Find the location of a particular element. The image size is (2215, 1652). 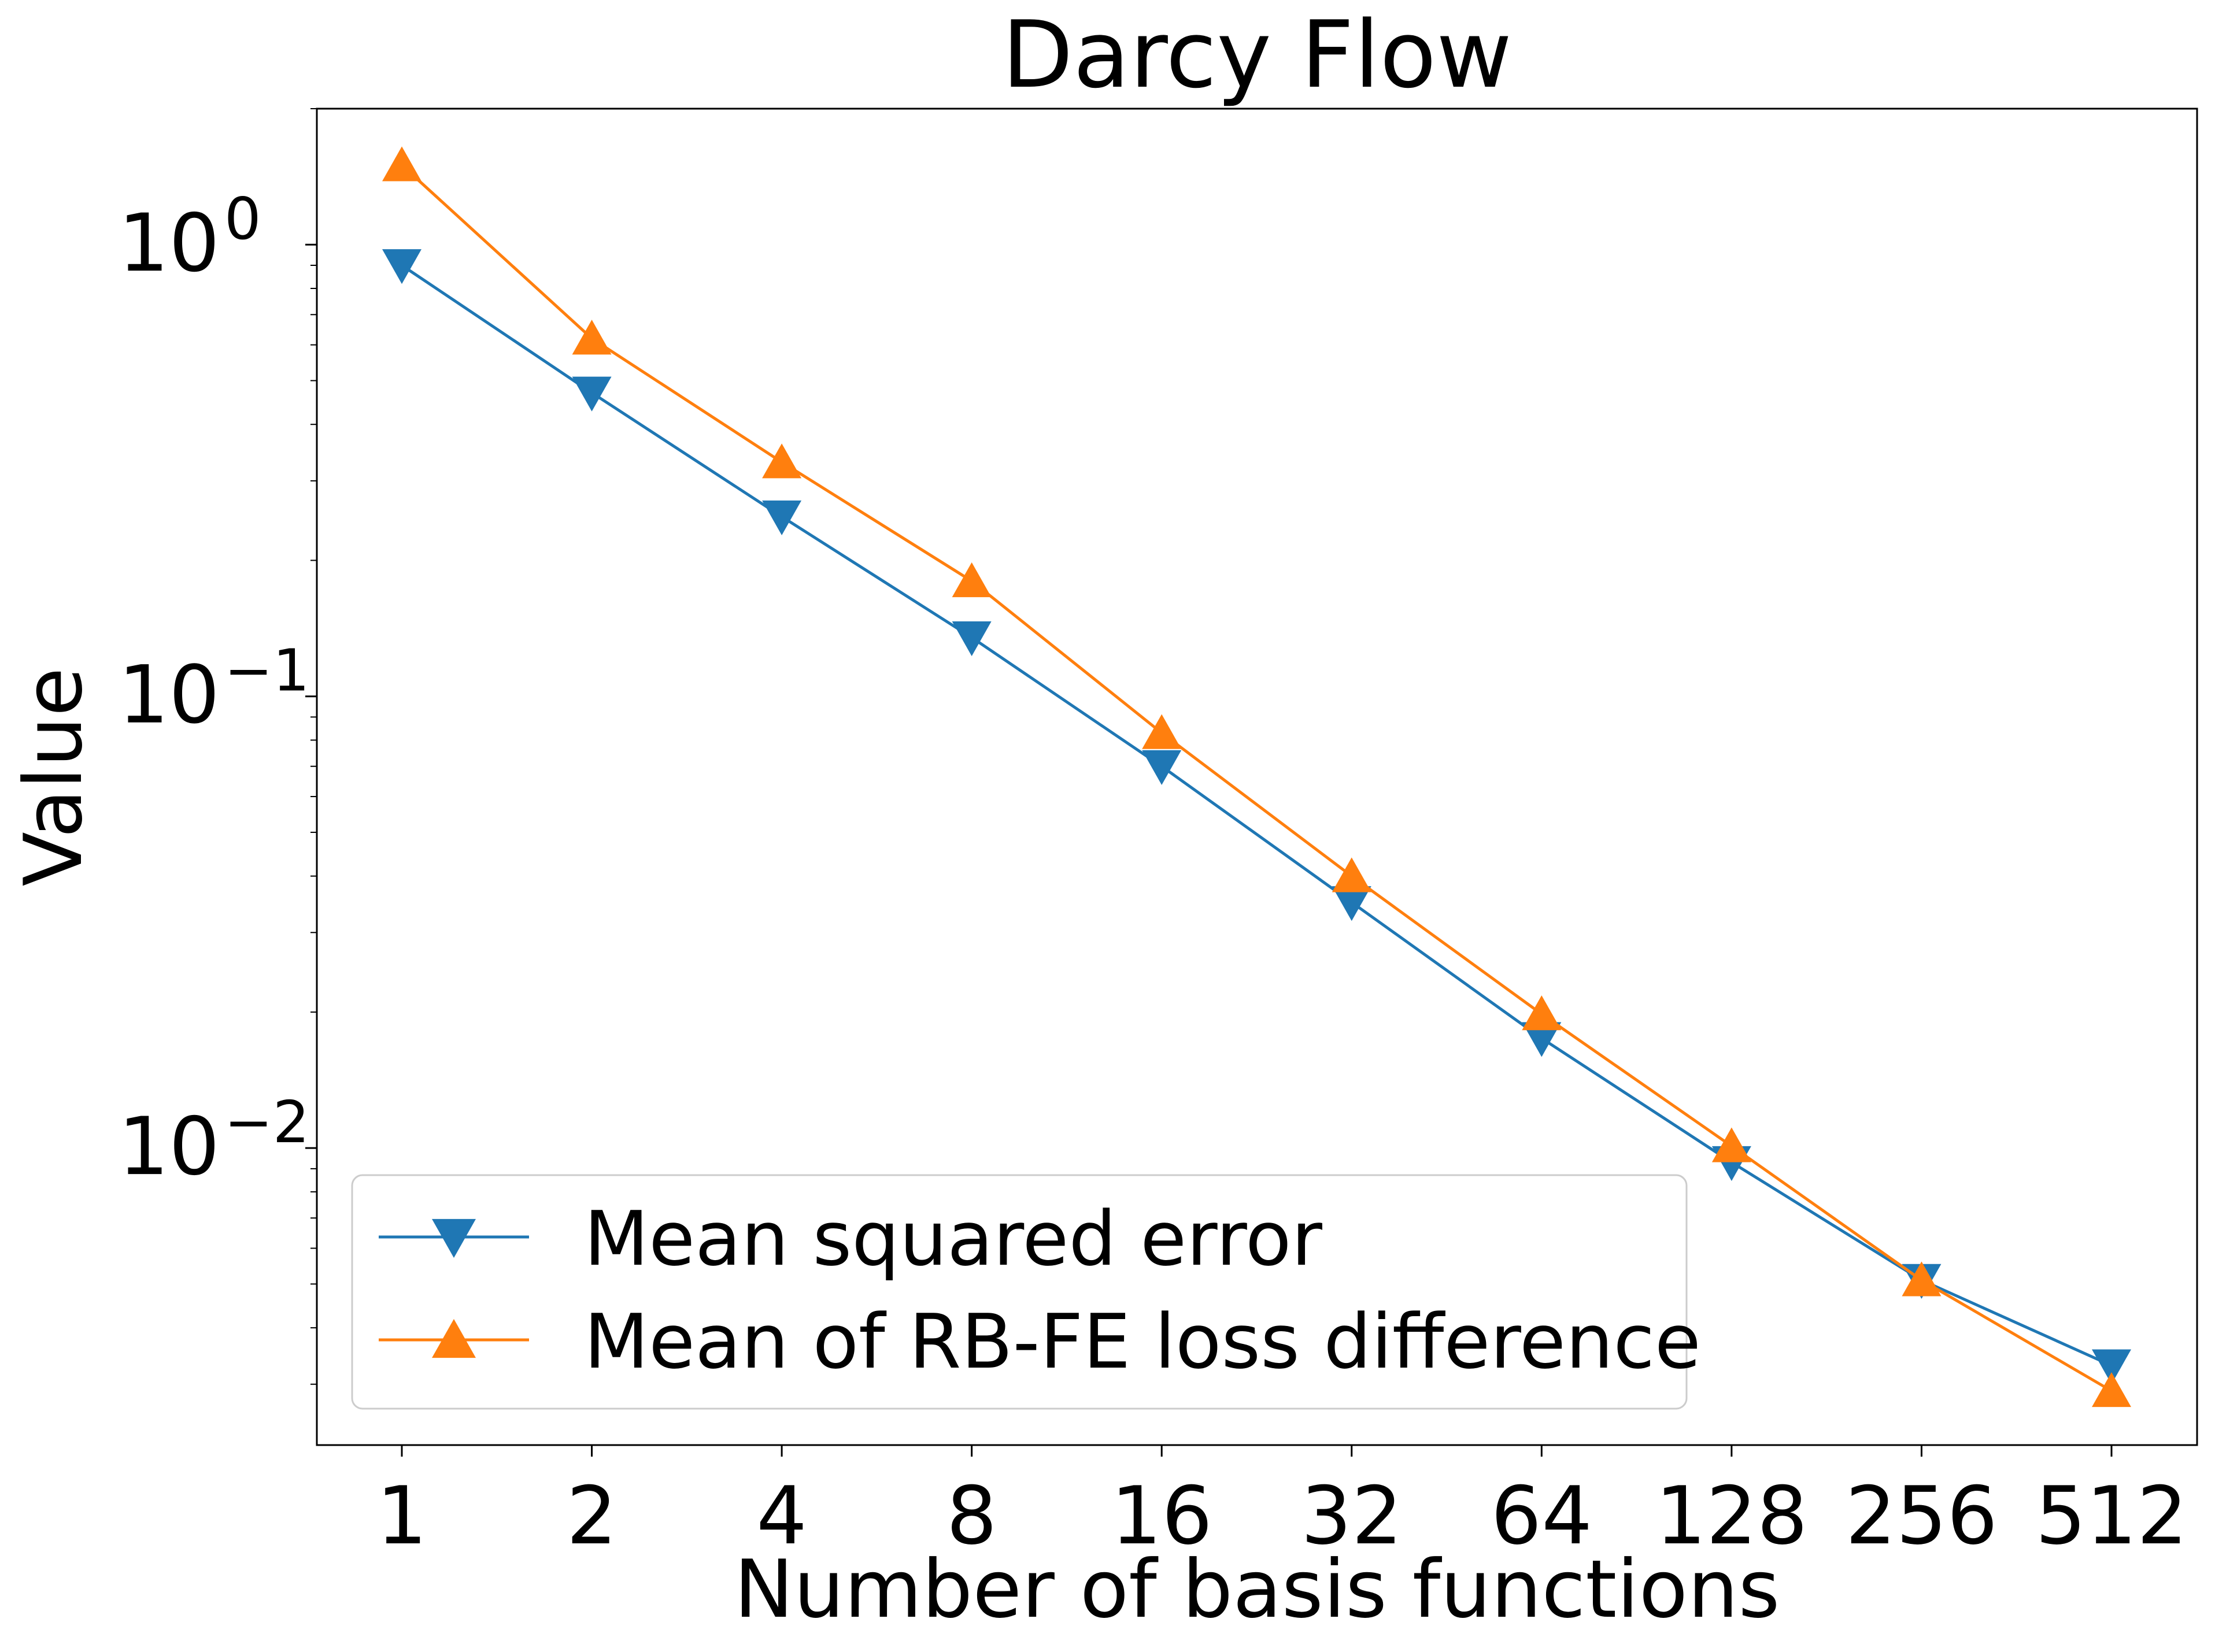

legend-label-2: Mean of RB-FE loss difference is located at coordinates (1142, 1342).